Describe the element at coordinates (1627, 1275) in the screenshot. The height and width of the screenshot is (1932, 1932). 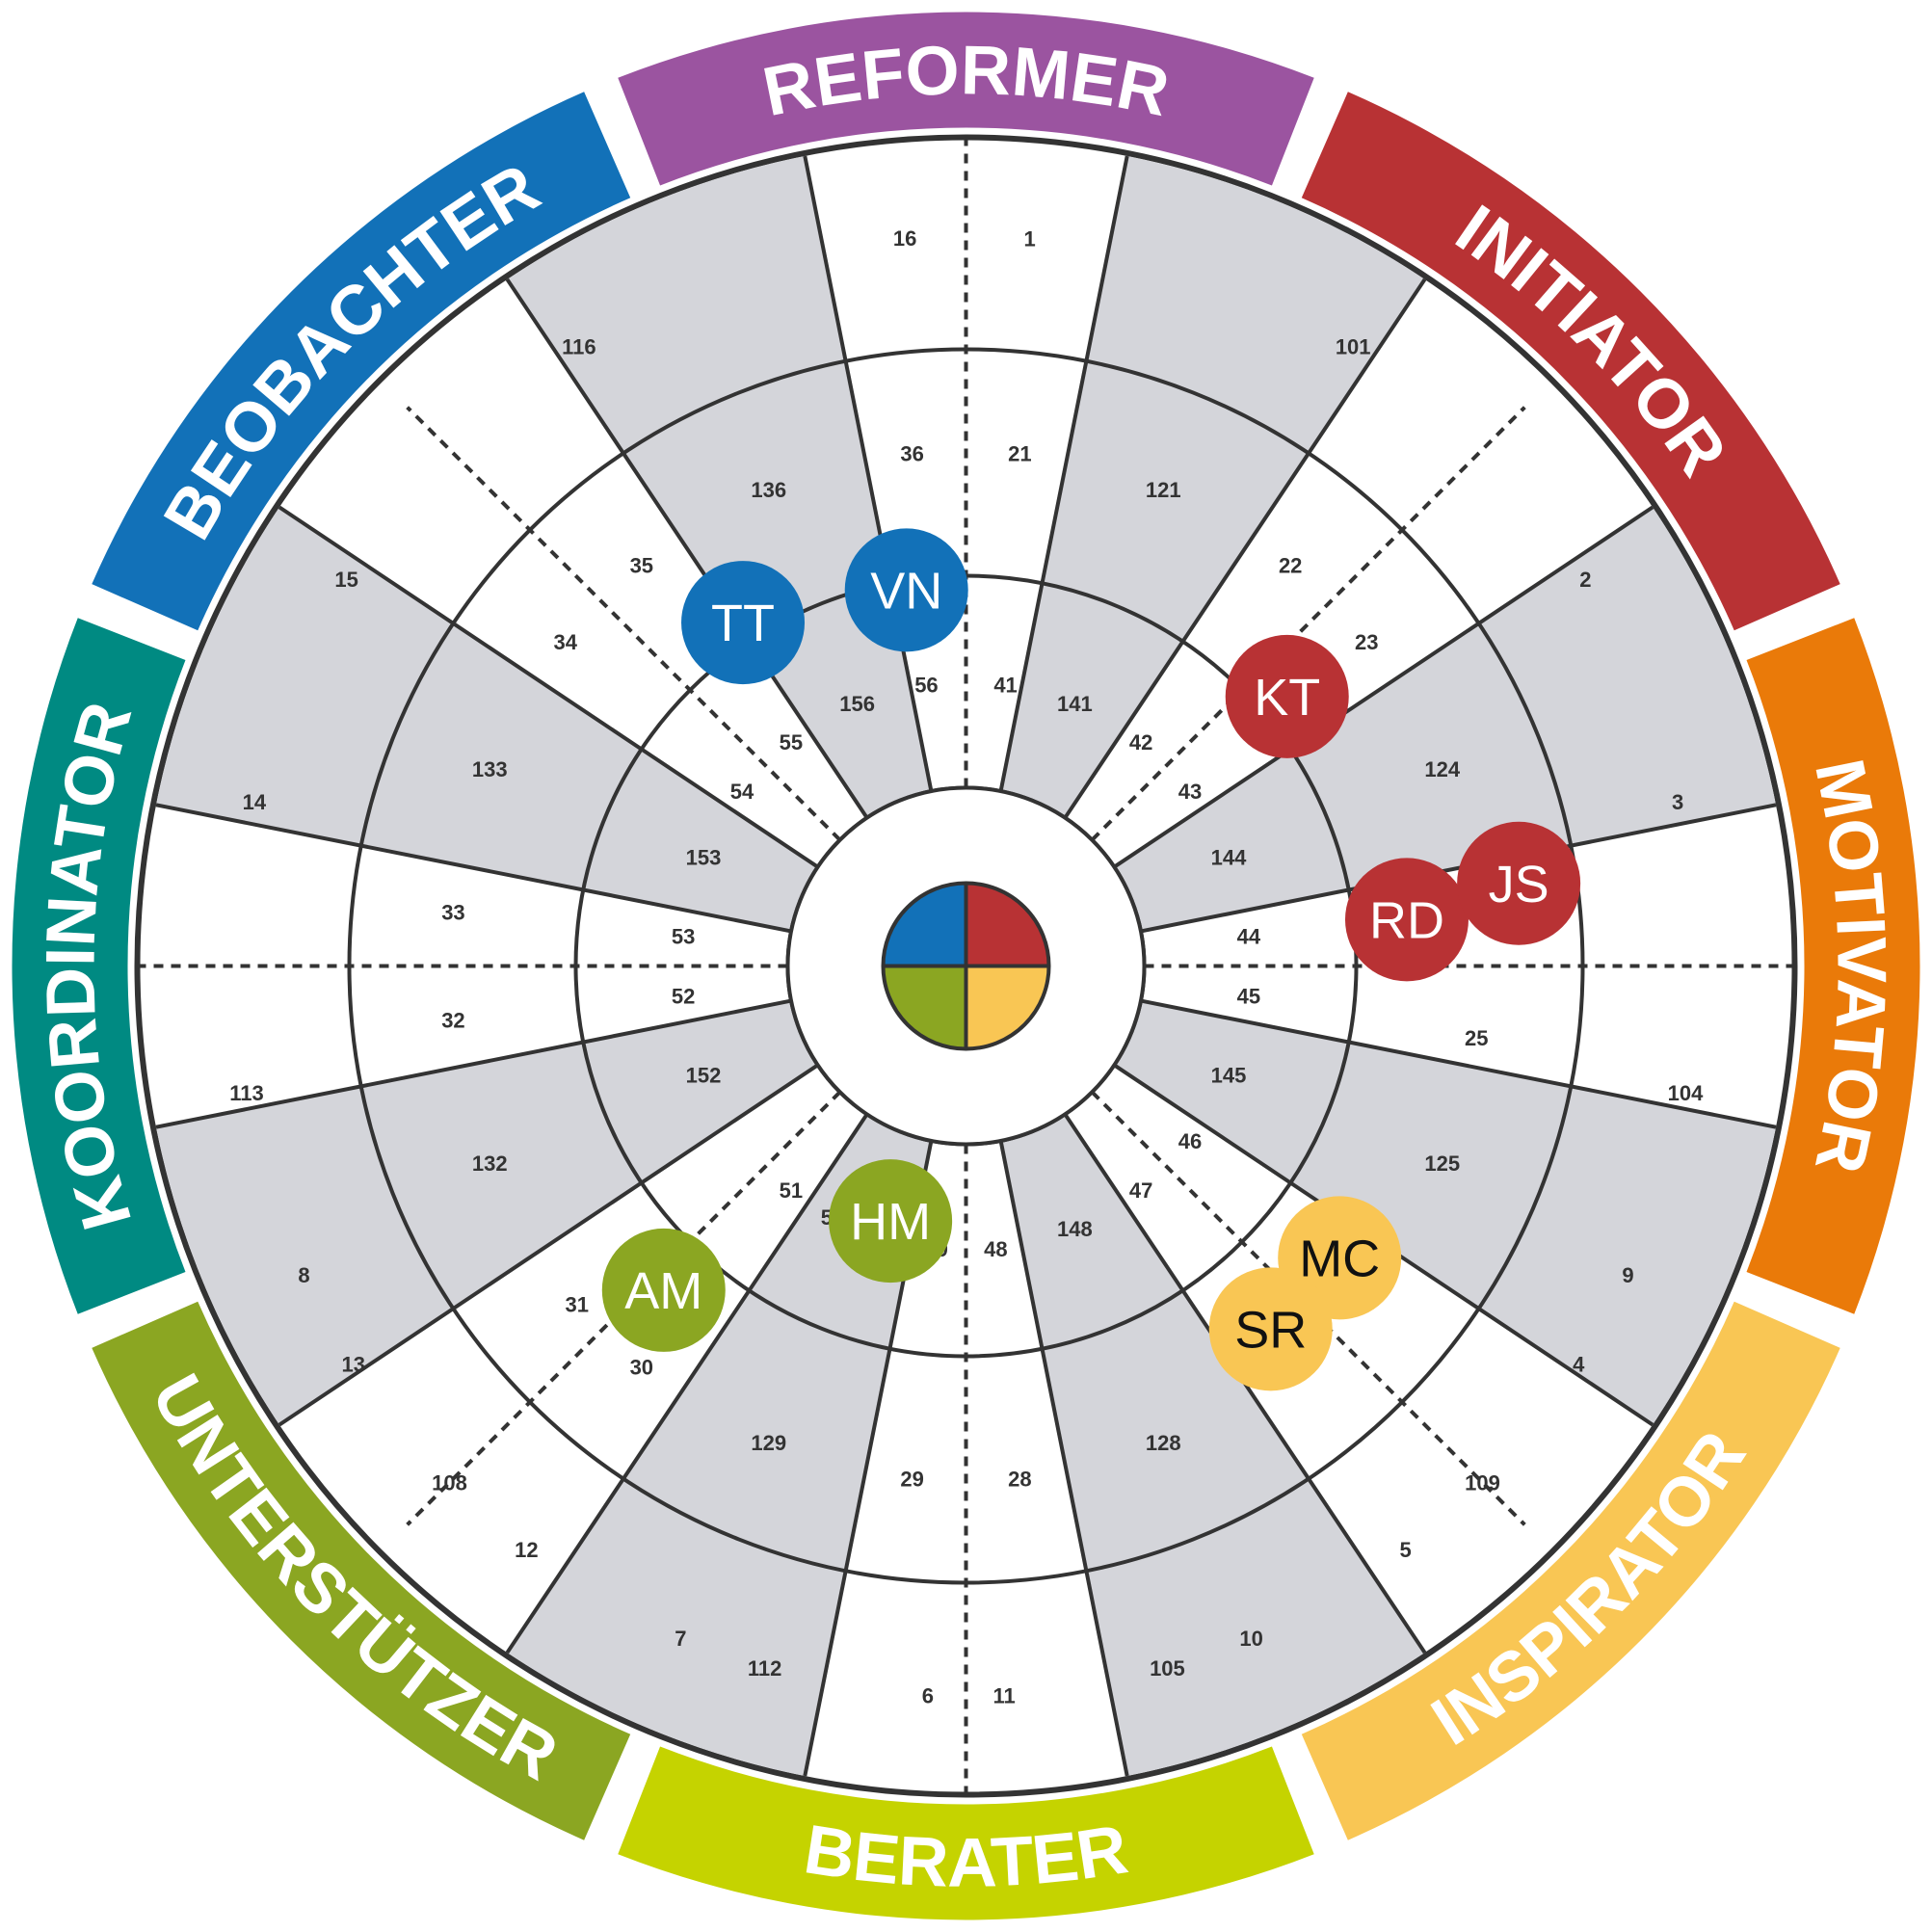
I see `segment-number: 9` at that location.